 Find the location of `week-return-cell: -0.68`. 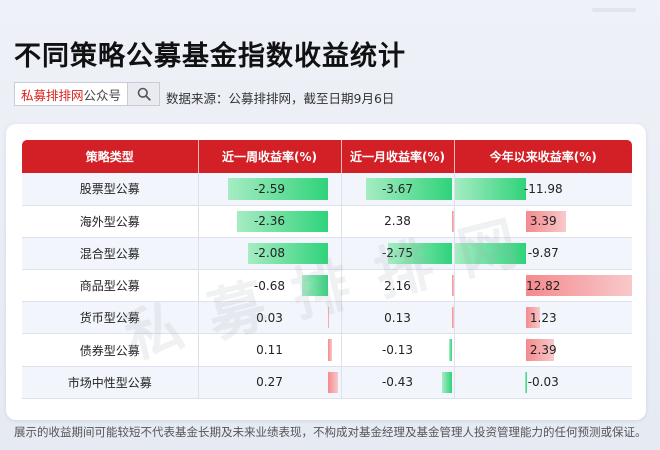

week-return-cell: -0.68 is located at coordinates (270, 286).